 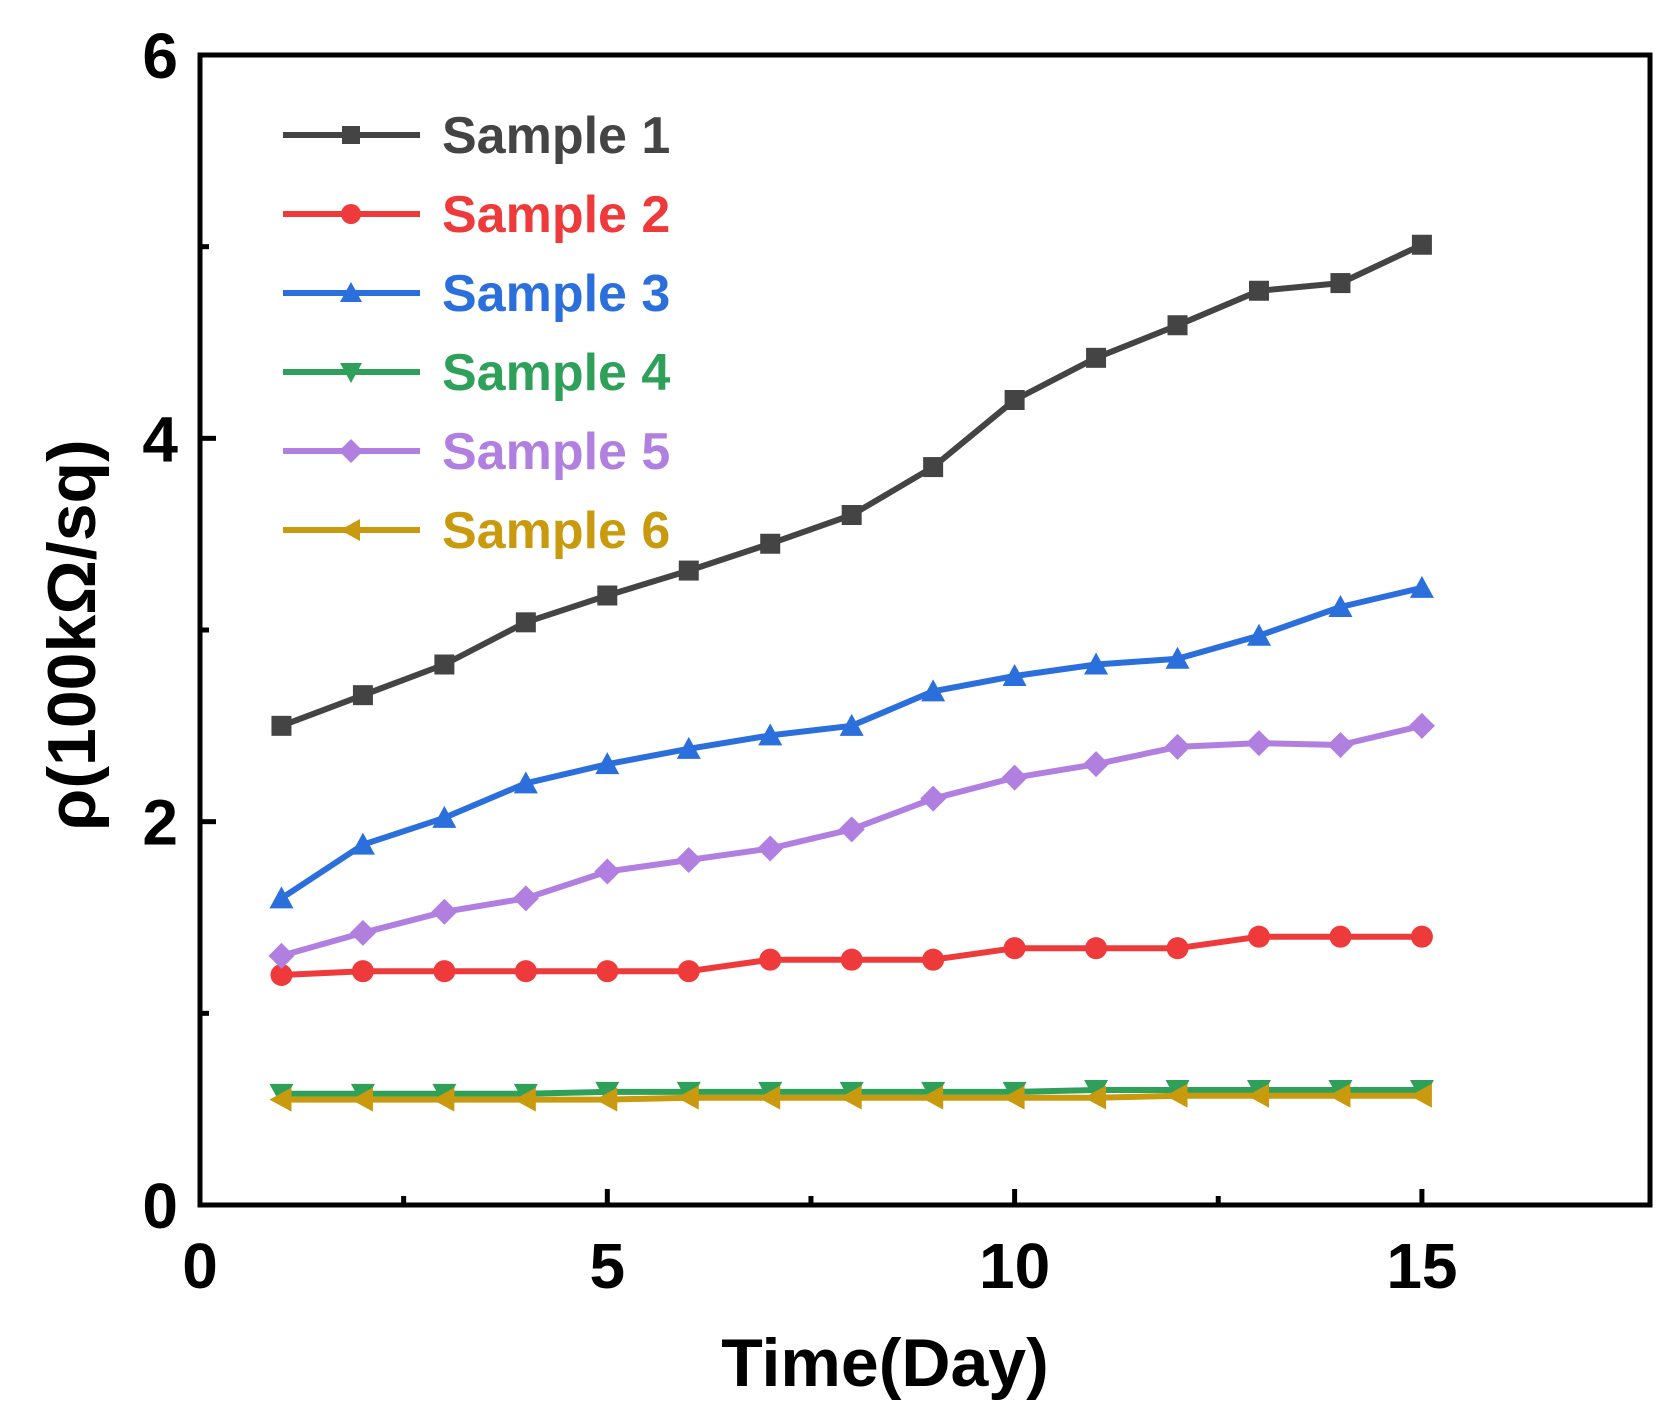 I want to click on y-tick-label: 0, so click(x=160, y=1206).